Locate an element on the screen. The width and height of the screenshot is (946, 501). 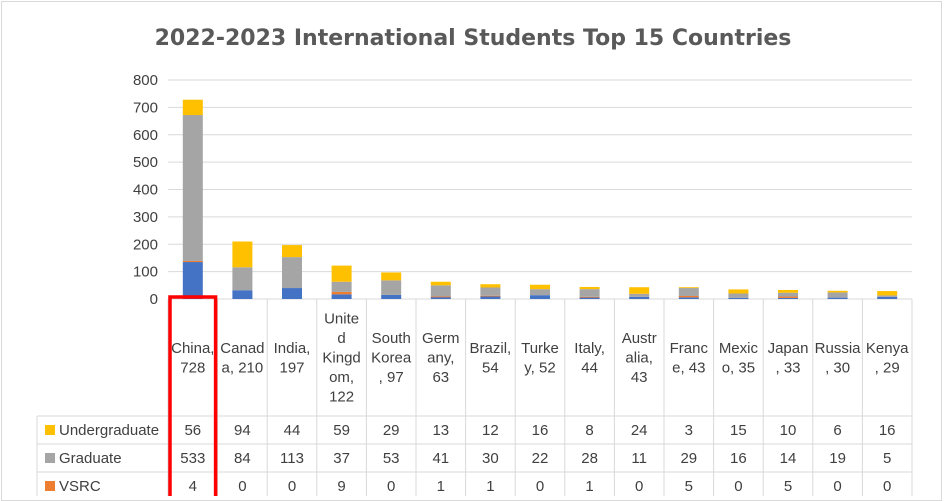
y-tick-label: 300 is located at coordinates (145, 217).